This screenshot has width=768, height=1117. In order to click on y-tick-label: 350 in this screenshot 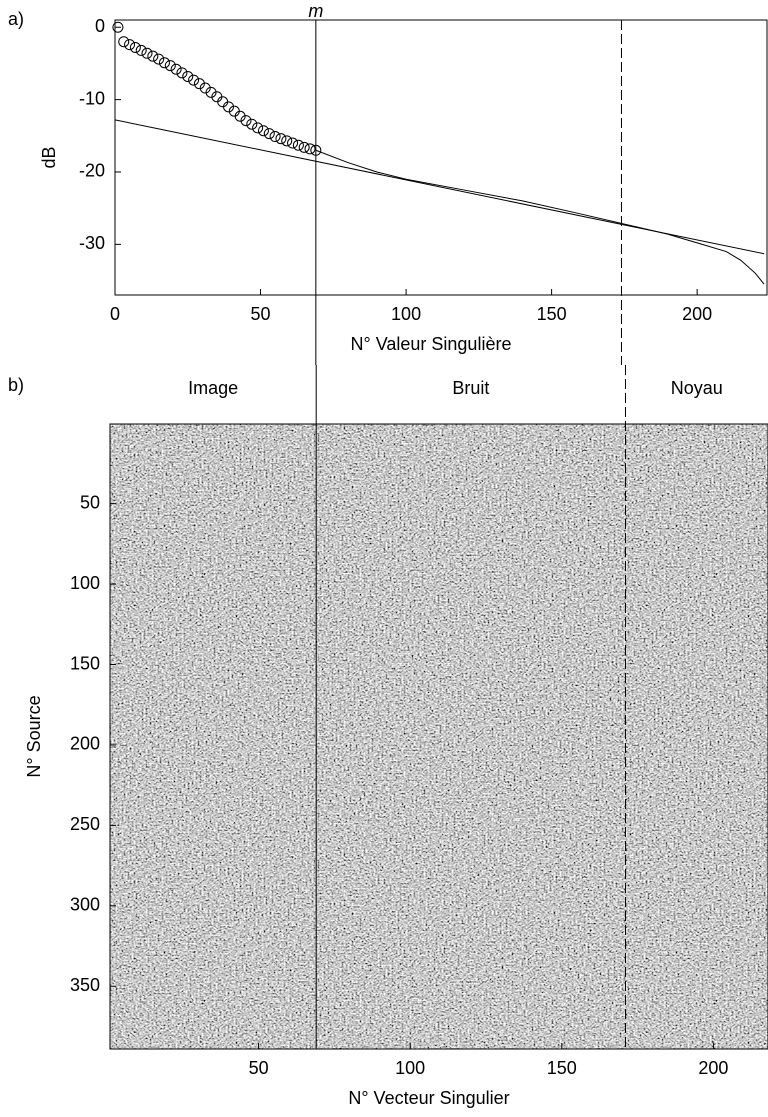, I will do `click(85, 985)`.